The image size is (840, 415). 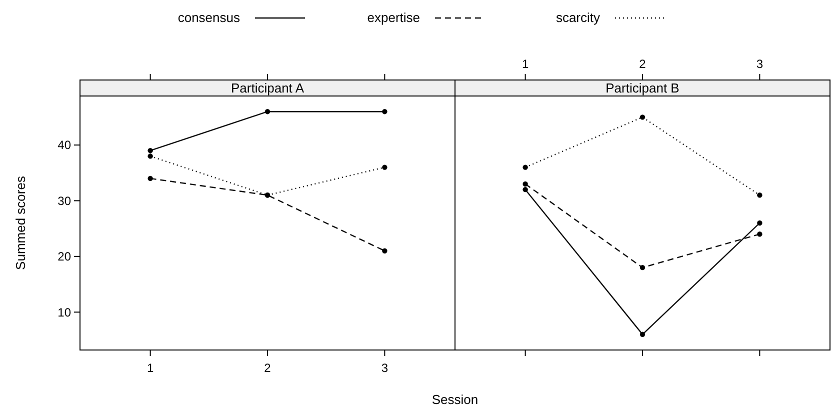 What do you see at coordinates (643, 88) in the screenshot?
I see `chart-title: Participant B` at bounding box center [643, 88].